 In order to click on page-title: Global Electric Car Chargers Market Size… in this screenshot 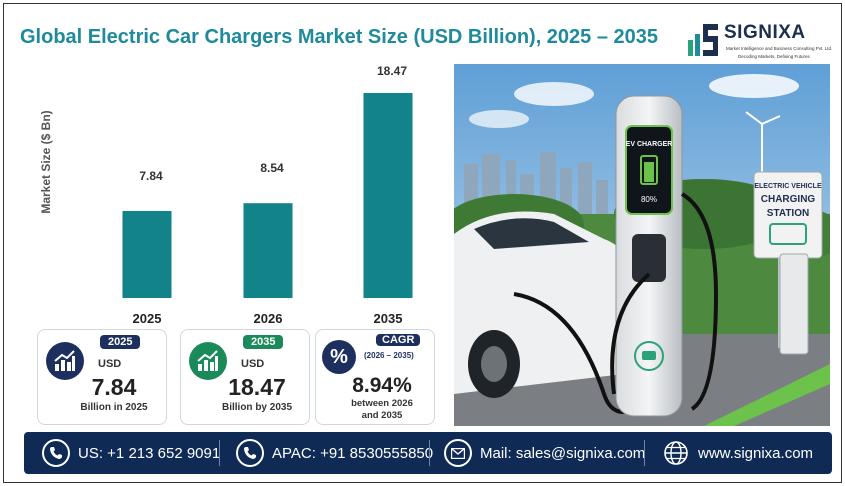, I will do `click(339, 37)`.